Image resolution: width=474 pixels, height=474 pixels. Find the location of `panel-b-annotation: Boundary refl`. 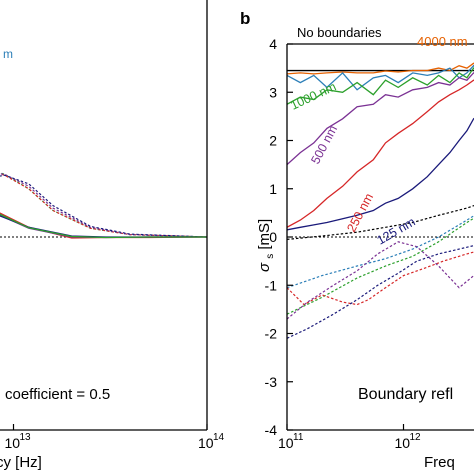

panel-b-annotation: Boundary refl is located at coordinates (405, 394).